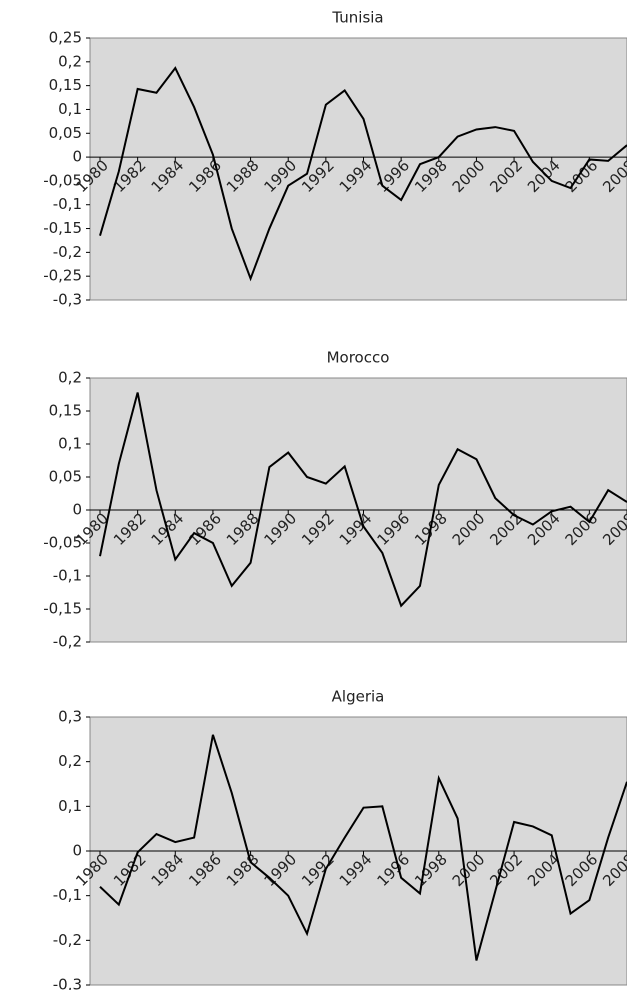 The image size is (627, 990). What do you see at coordinates (358, 358) in the screenshot?
I see `chart-title: Morocco` at bounding box center [358, 358].